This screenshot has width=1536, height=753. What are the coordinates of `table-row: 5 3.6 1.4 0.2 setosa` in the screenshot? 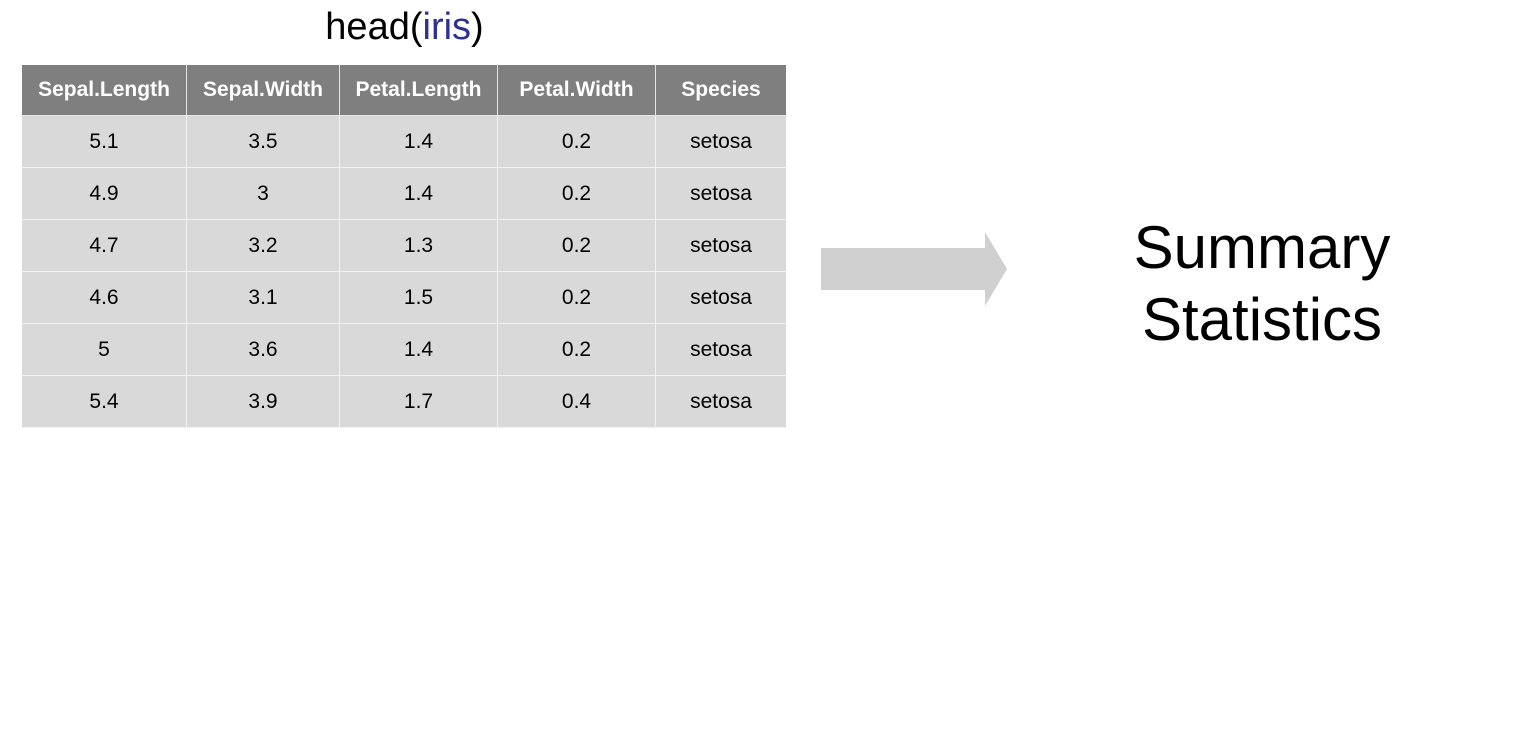 It's located at (404, 349).